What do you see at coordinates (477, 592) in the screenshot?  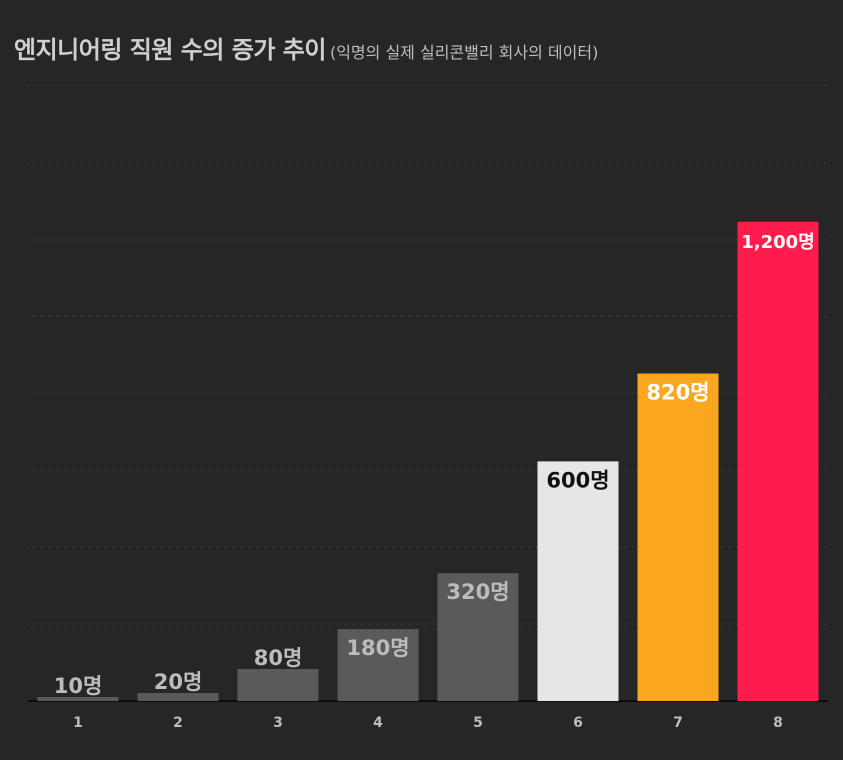 I see `data-label-5: 320명` at bounding box center [477, 592].